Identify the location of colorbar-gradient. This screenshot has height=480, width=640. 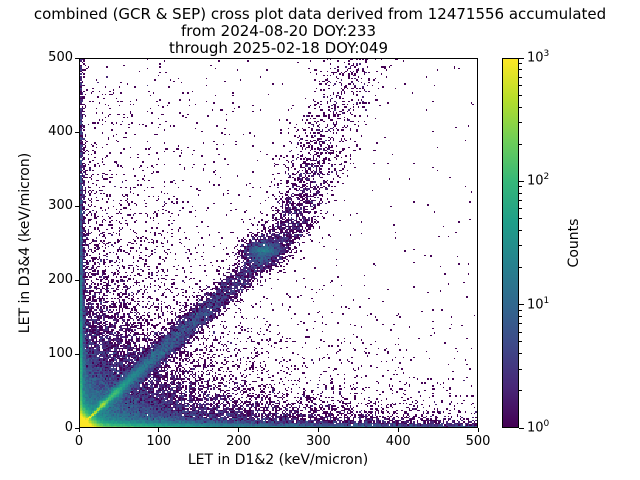
(510, 243).